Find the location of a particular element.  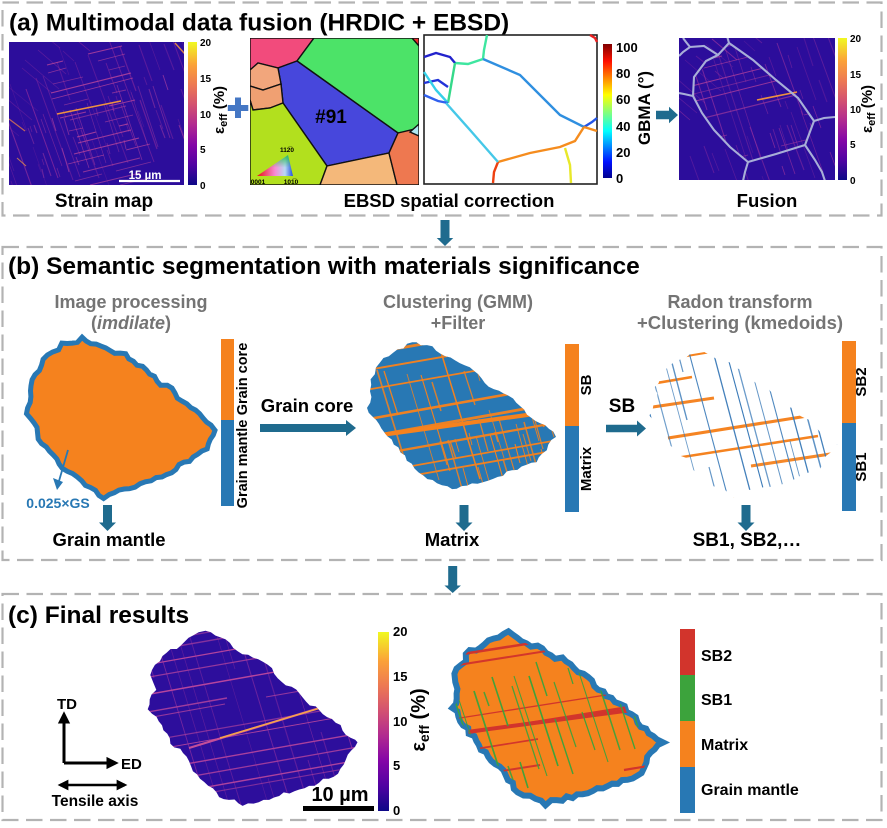

svg-text: 0001 is located at coordinates (258, 182).